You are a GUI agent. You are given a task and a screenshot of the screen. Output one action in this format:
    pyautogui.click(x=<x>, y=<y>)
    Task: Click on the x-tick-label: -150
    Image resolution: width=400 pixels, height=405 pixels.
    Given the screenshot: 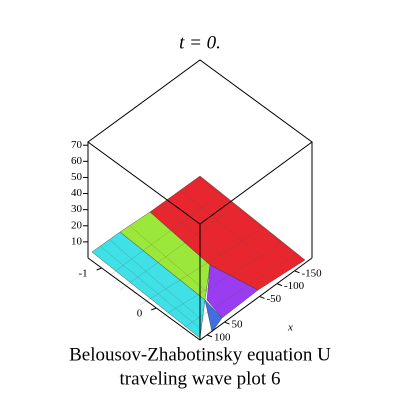 What is the action you would take?
    pyautogui.click(x=312, y=273)
    